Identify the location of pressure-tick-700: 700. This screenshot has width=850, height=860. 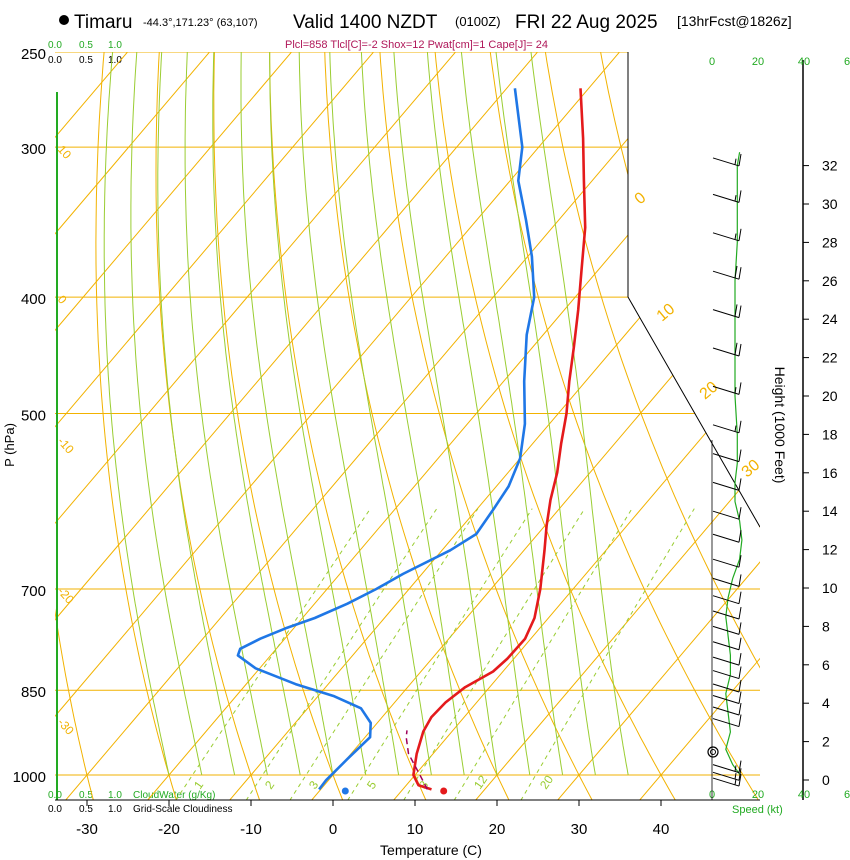
(33, 591).